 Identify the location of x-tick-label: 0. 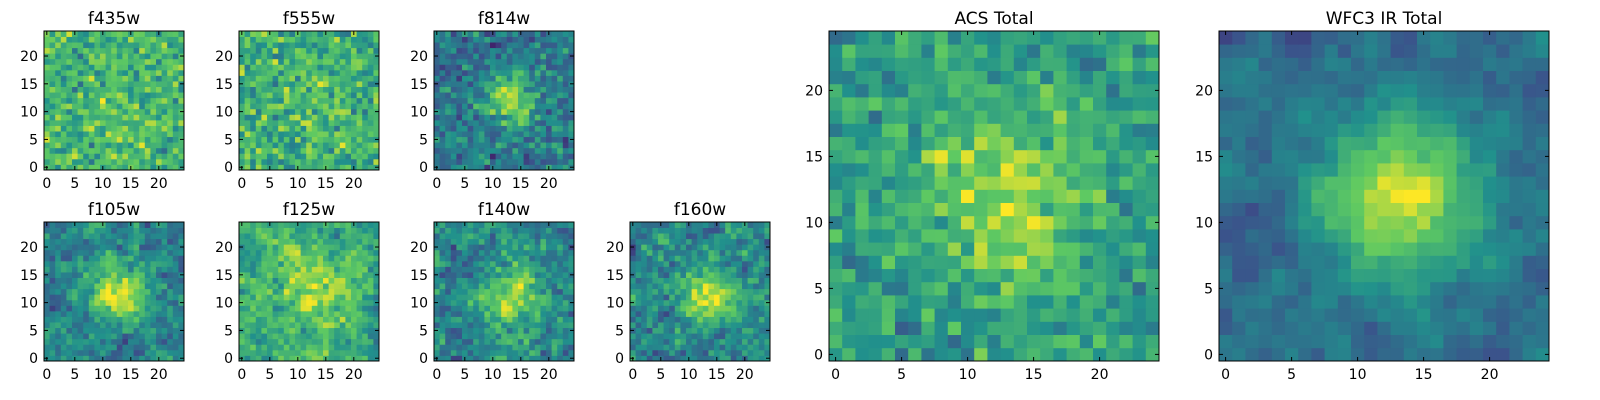
(241, 375).